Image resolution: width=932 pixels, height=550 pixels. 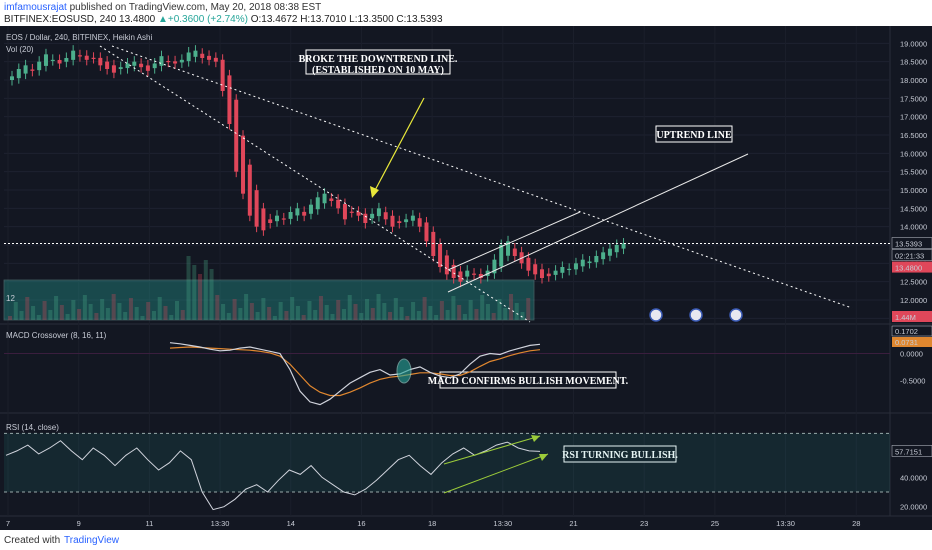 What do you see at coordinates (913, 282) in the screenshot?
I see `price-tick-label: 12.5000` at bounding box center [913, 282].